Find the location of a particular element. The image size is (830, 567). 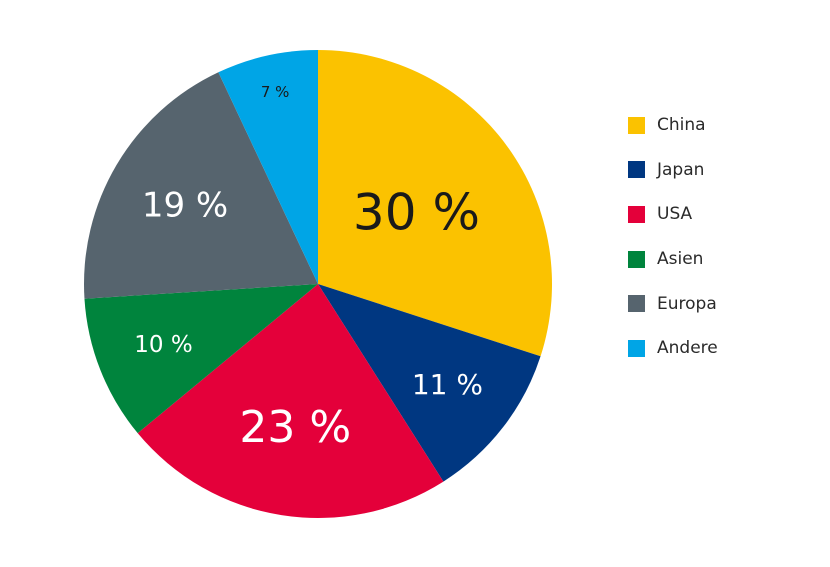

slice-label-europa: 19 % is located at coordinates (185, 205).